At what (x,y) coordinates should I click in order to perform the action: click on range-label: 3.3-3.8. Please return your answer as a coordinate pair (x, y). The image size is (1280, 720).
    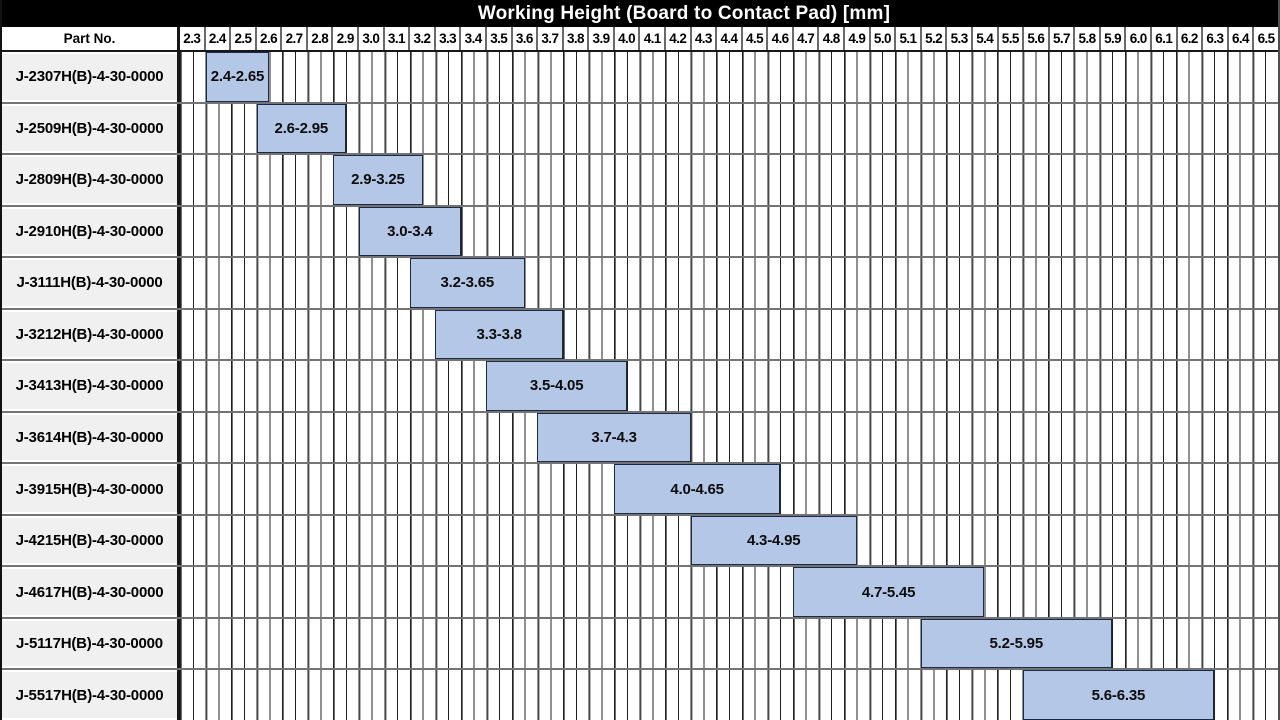
    Looking at the image, I should click on (499, 334).